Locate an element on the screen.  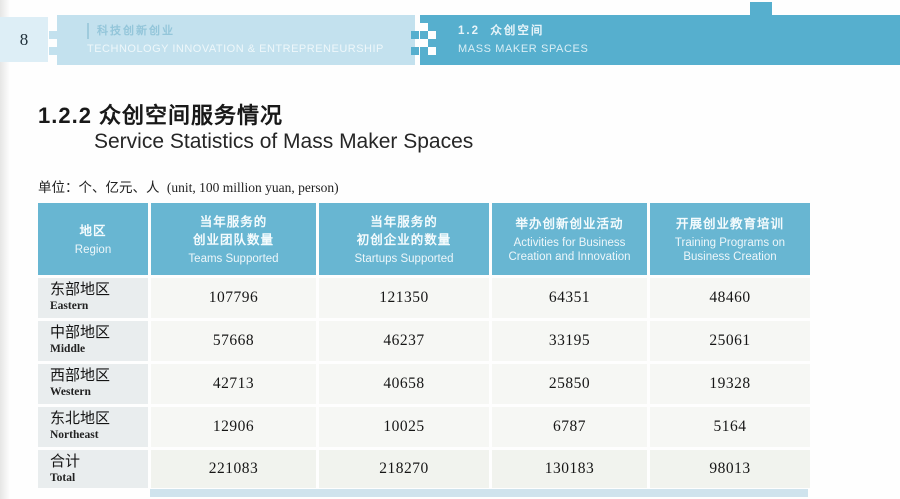
value-cell: 64351 is located at coordinates (569, 298).